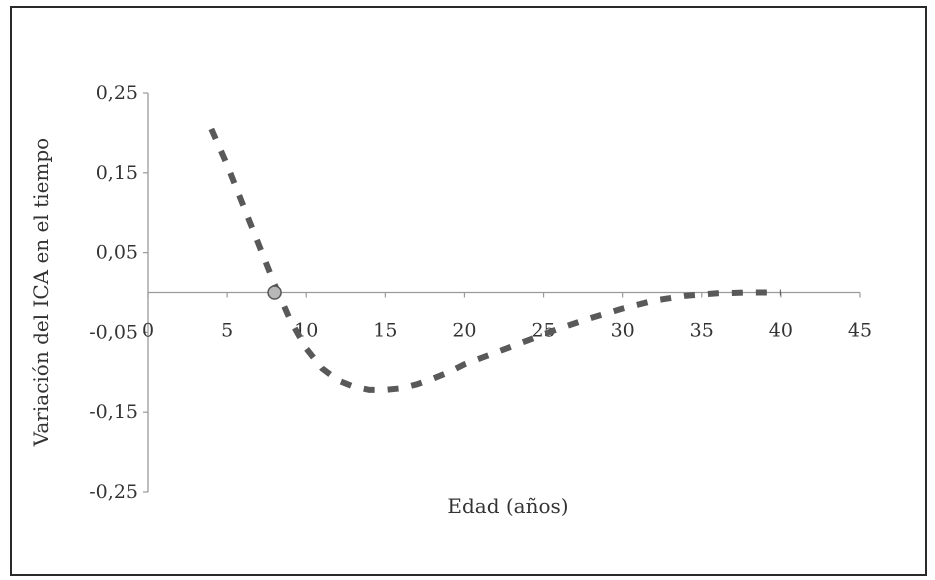 The image size is (935, 580). I want to click on x-axis-title: Edad (años), so click(507, 506).